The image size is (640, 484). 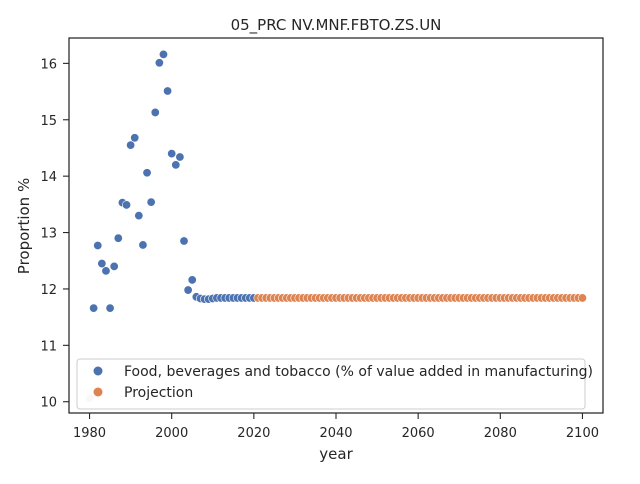 What do you see at coordinates (24, 226) in the screenshot?
I see `y-axis-label: Proportion %` at bounding box center [24, 226].